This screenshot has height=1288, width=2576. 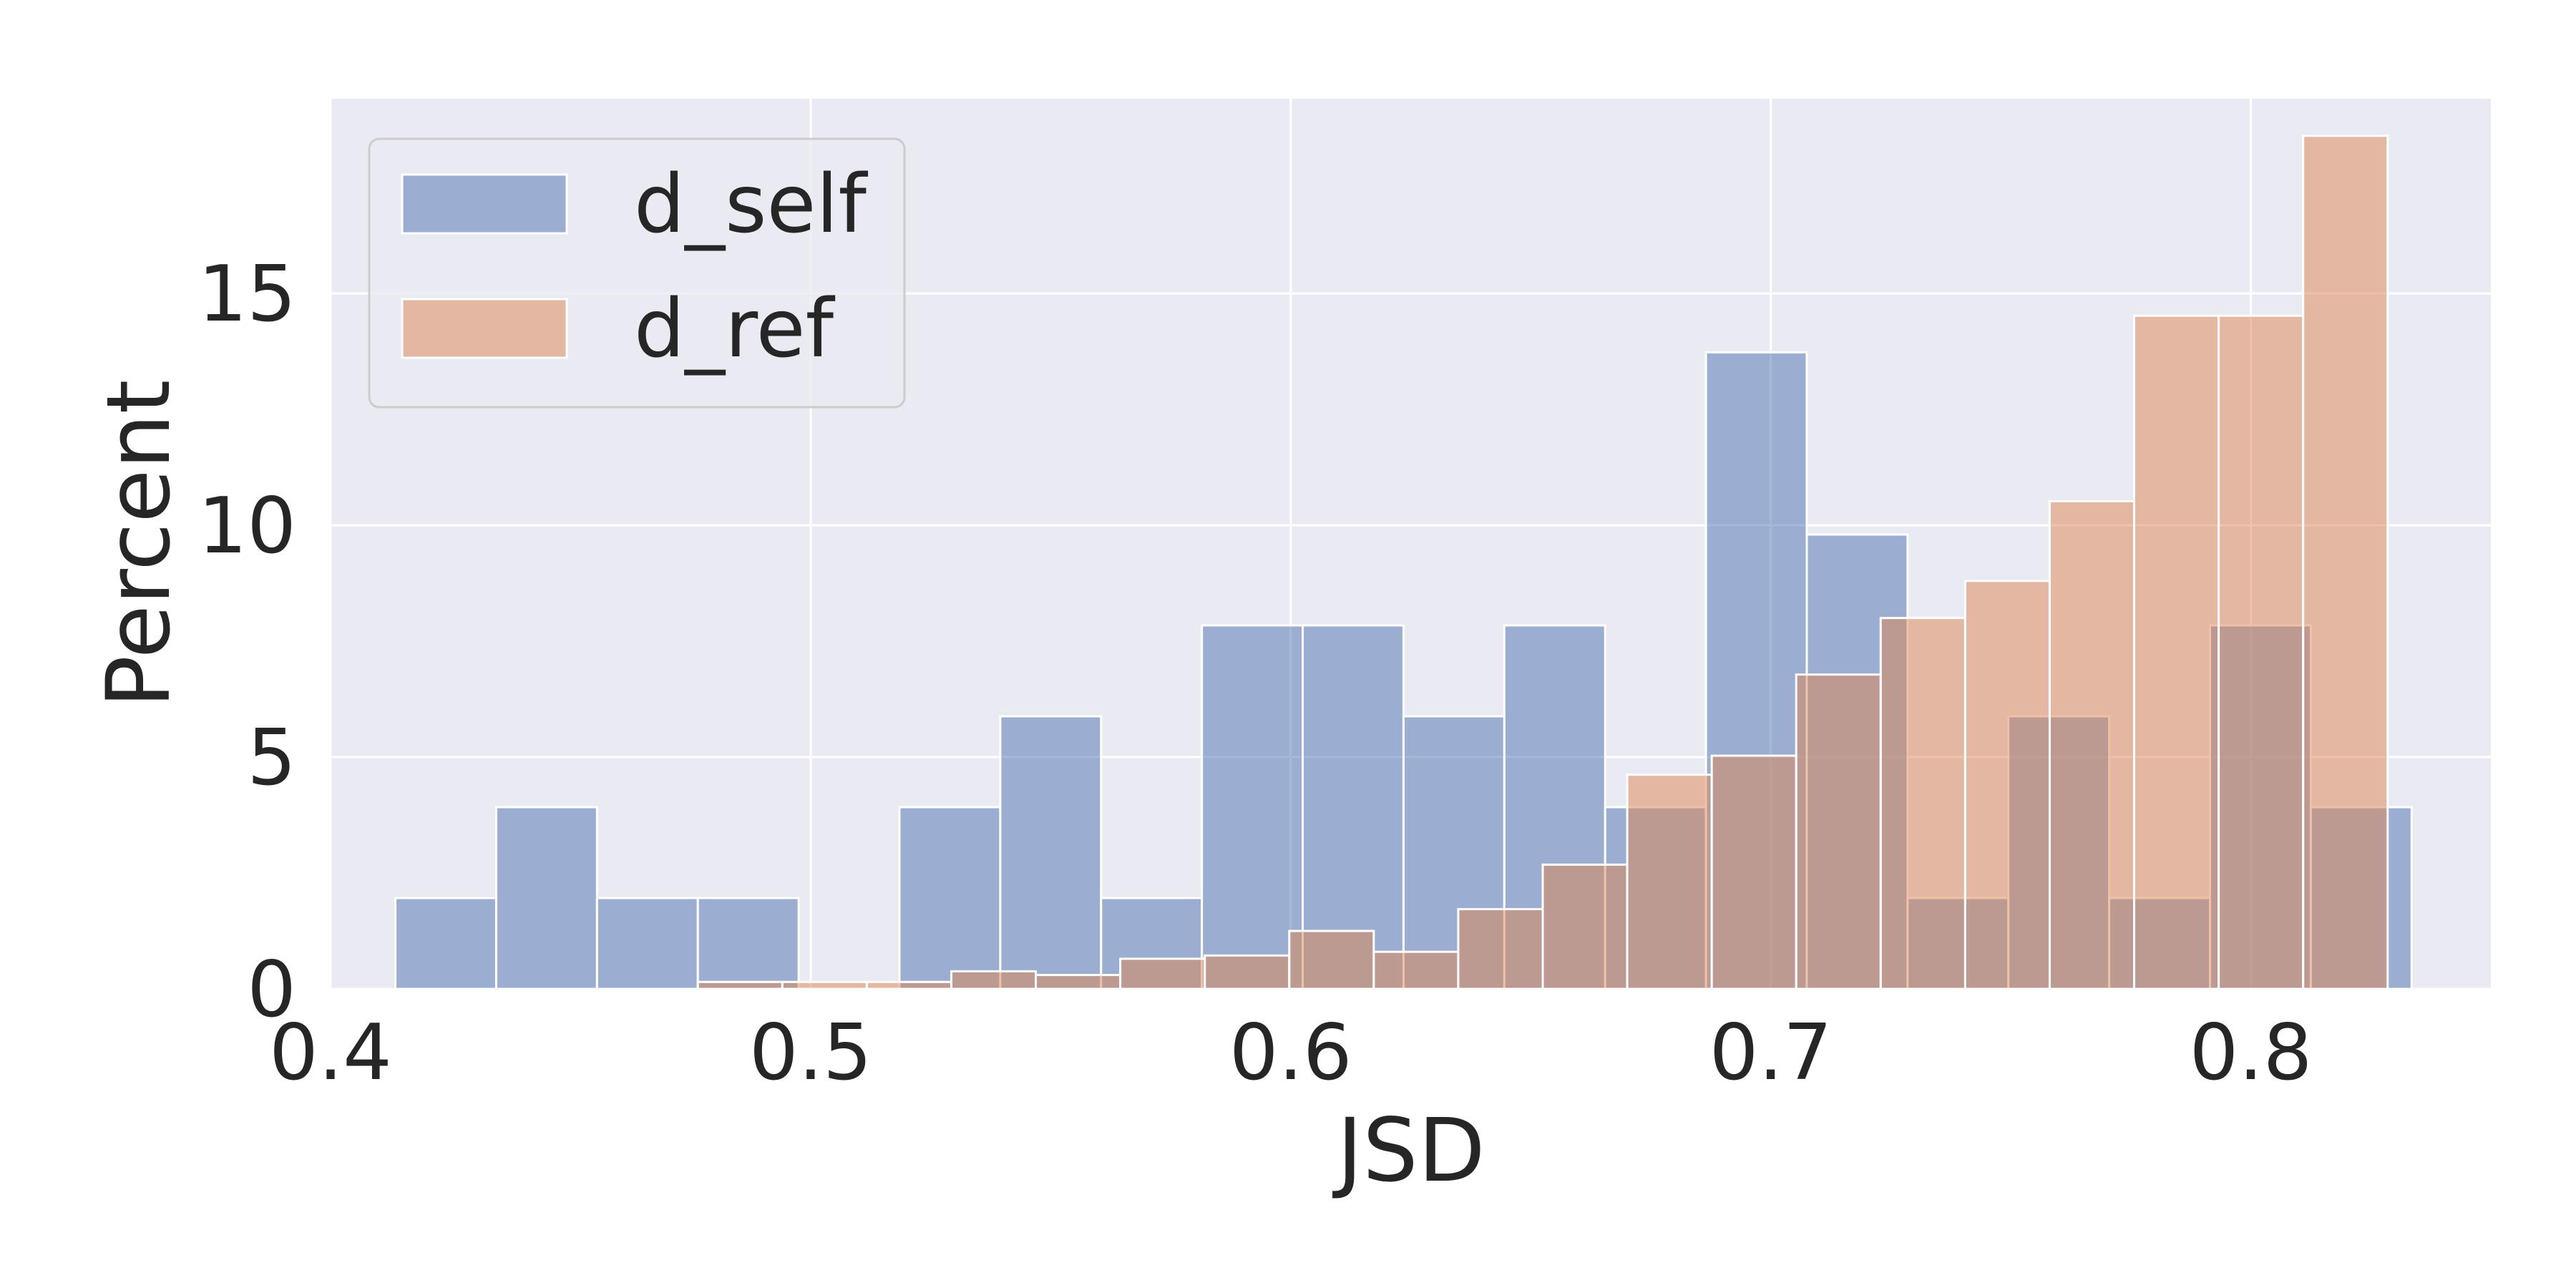 I want to click on y-tick-label: 10, so click(x=247, y=526).